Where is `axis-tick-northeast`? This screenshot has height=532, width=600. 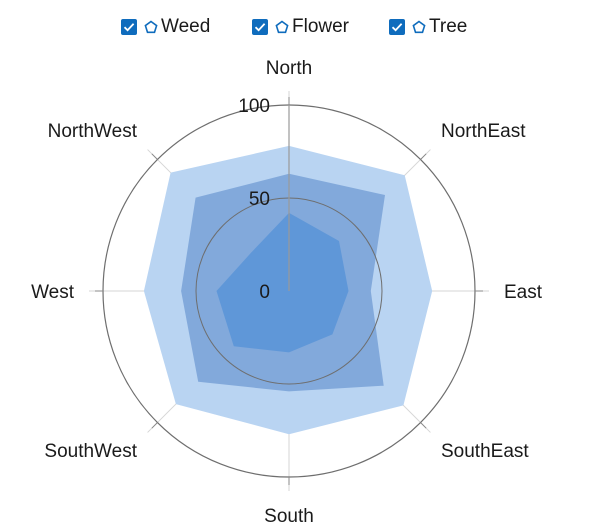 axis-tick-northeast is located at coordinates (423, 156).